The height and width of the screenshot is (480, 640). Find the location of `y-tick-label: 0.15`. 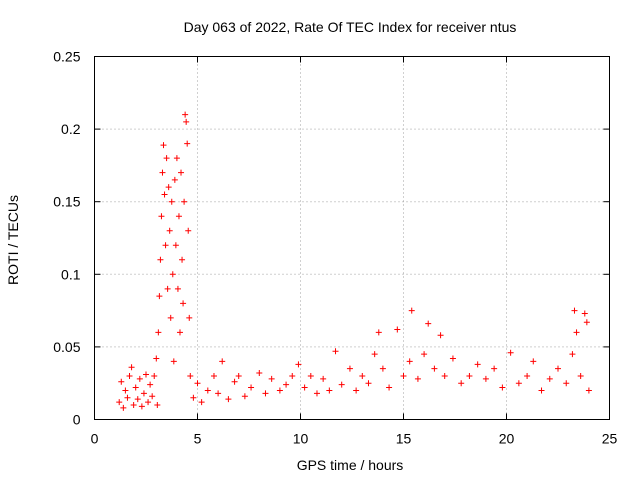

y-tick-label: 0.15 is located at coordinates (66, 202).